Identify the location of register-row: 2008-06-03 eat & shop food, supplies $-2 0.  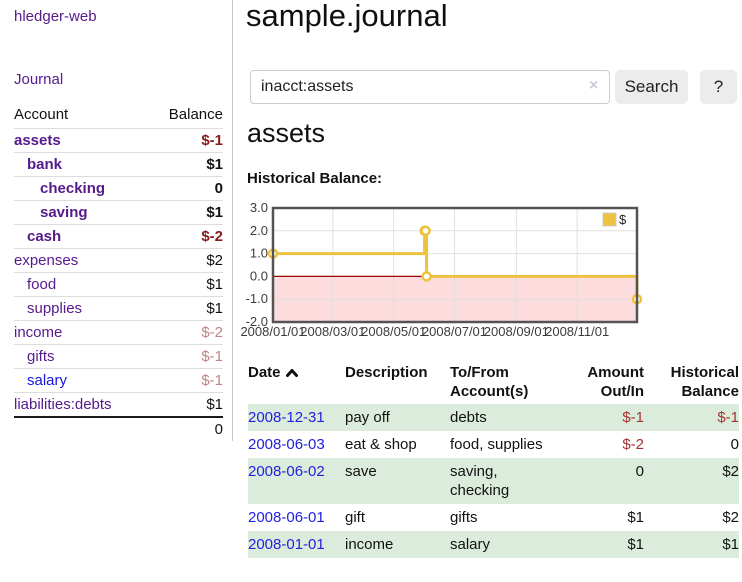
(493, 444).